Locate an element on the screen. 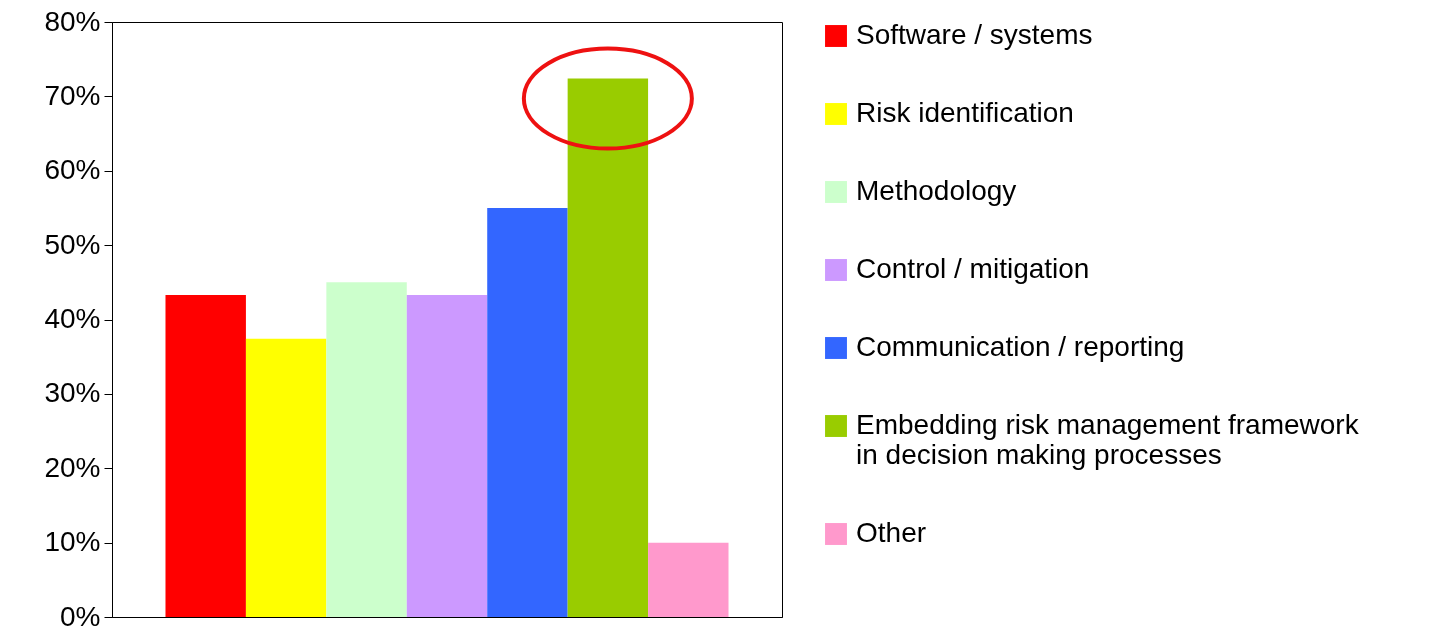 The width and height of the screenshot is (1453, 630). legend-label: Risk identification is located at coordinates (965, 112).